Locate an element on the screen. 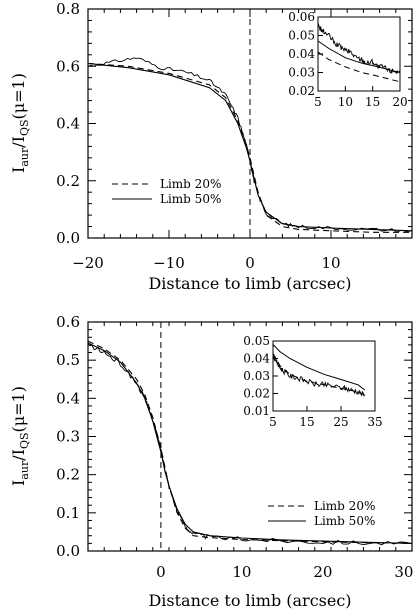 This screenshot has width=414, height=616. inset-chart: 5 10 15 20 0.02 0.03 0.04 0.05 0.06 is located at coordinates (347, 59).